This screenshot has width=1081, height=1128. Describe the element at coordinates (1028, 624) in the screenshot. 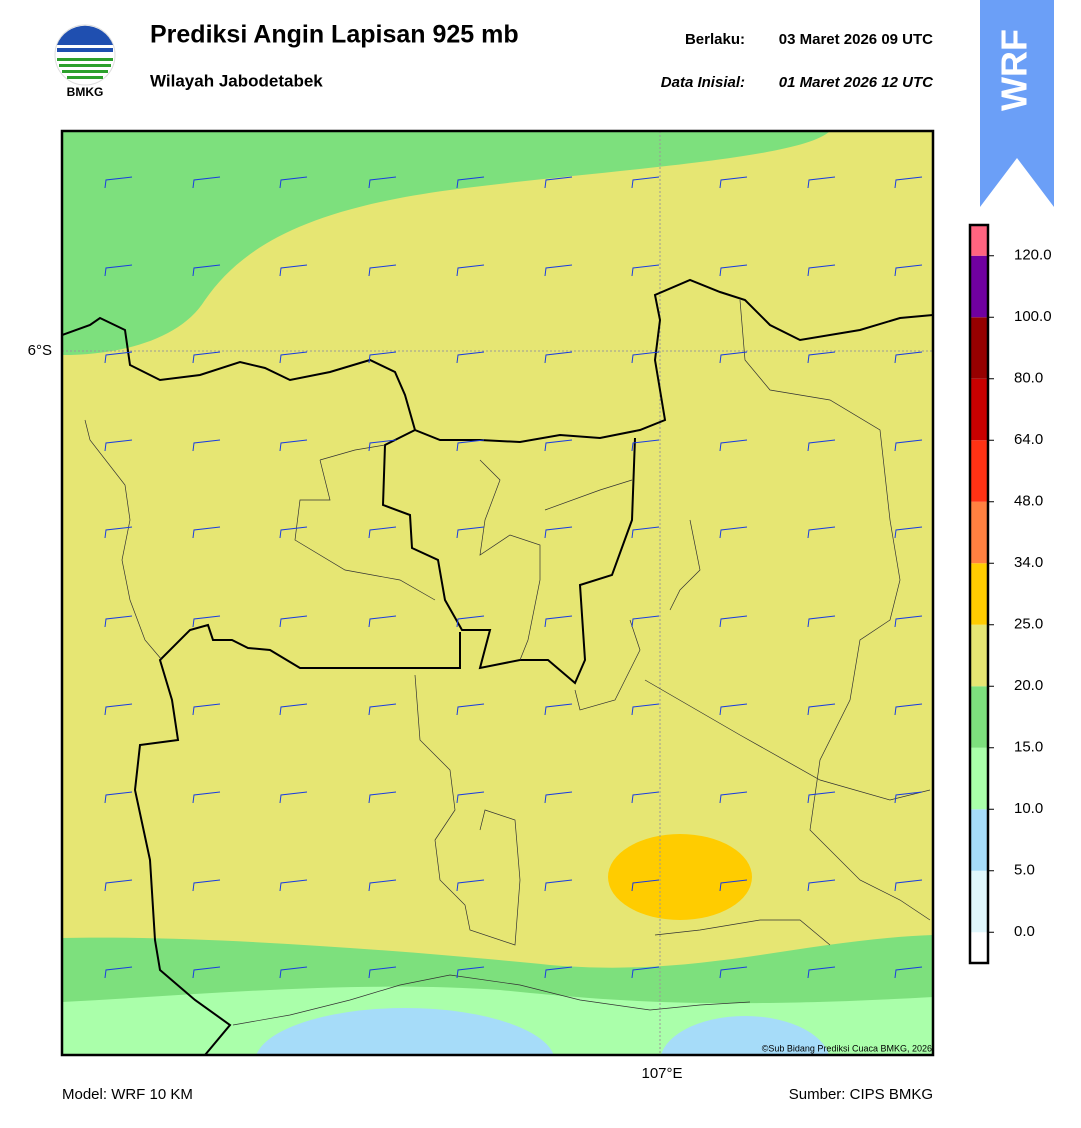

I see `colorbar-tick-label: 25.0` at that location.